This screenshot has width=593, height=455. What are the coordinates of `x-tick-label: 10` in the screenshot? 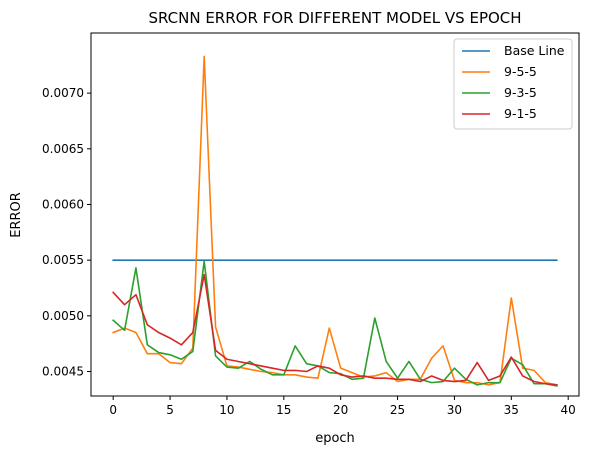 It's located at (226, 410).